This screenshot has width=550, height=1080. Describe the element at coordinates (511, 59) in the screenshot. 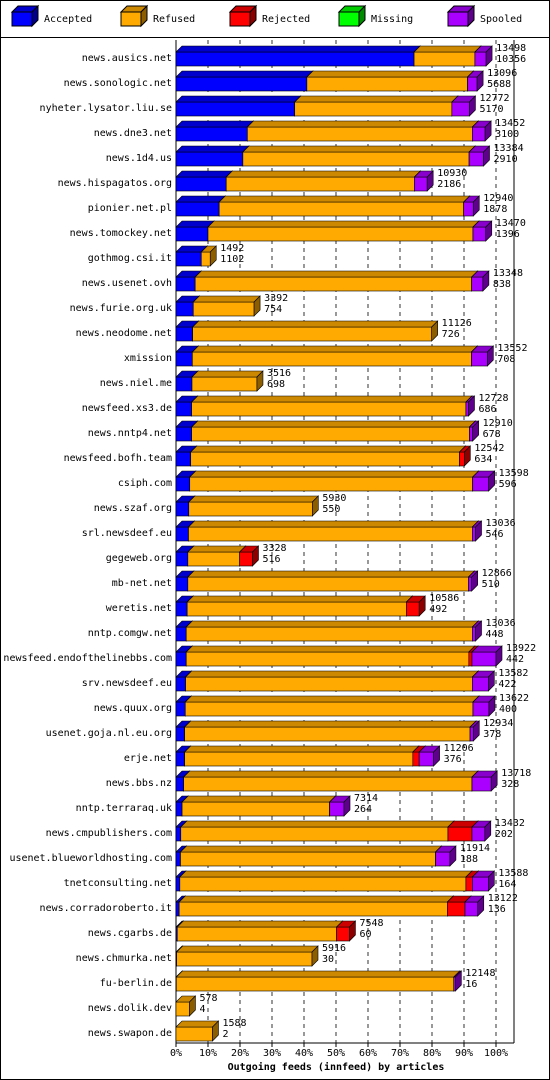

I see `accepted-label: 10356` at that location.